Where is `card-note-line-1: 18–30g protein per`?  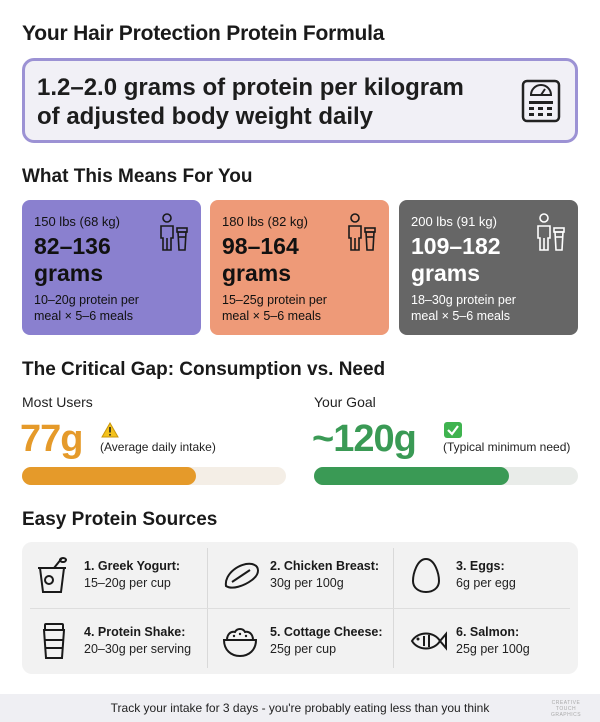
card-note-line-1: 18–30g protein per is located at coordinates (463, 300).